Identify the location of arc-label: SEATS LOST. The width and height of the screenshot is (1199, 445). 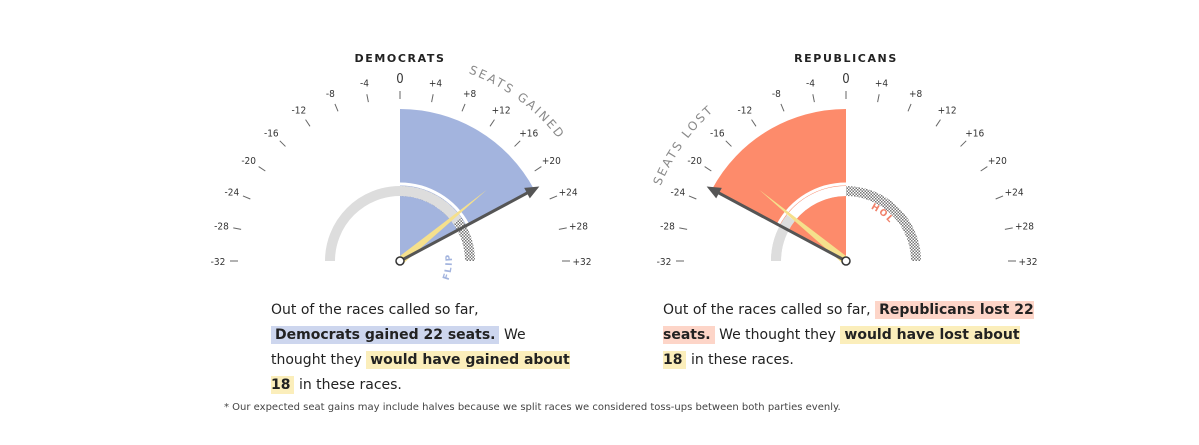
(683, 144).